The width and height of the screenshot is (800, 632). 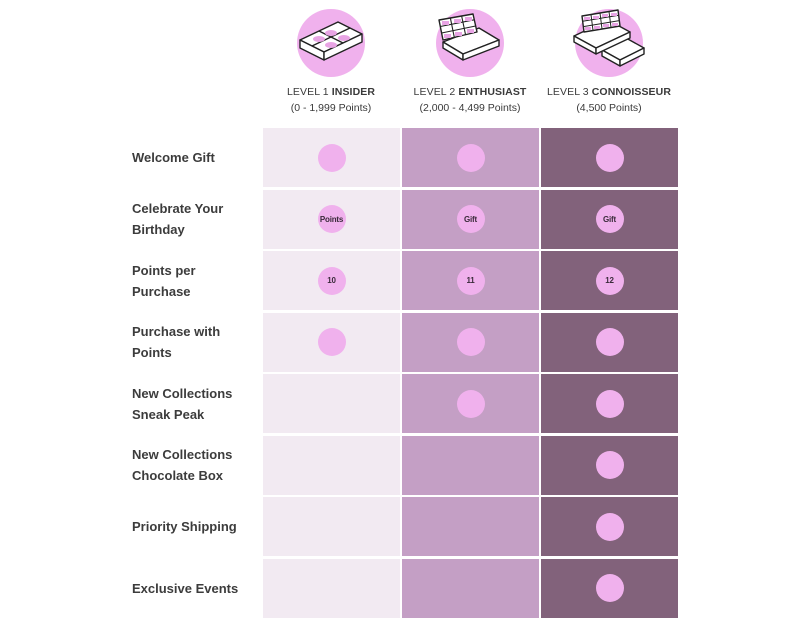 I want to click on tier-2-cell: 11, so click(x=470, y=280).